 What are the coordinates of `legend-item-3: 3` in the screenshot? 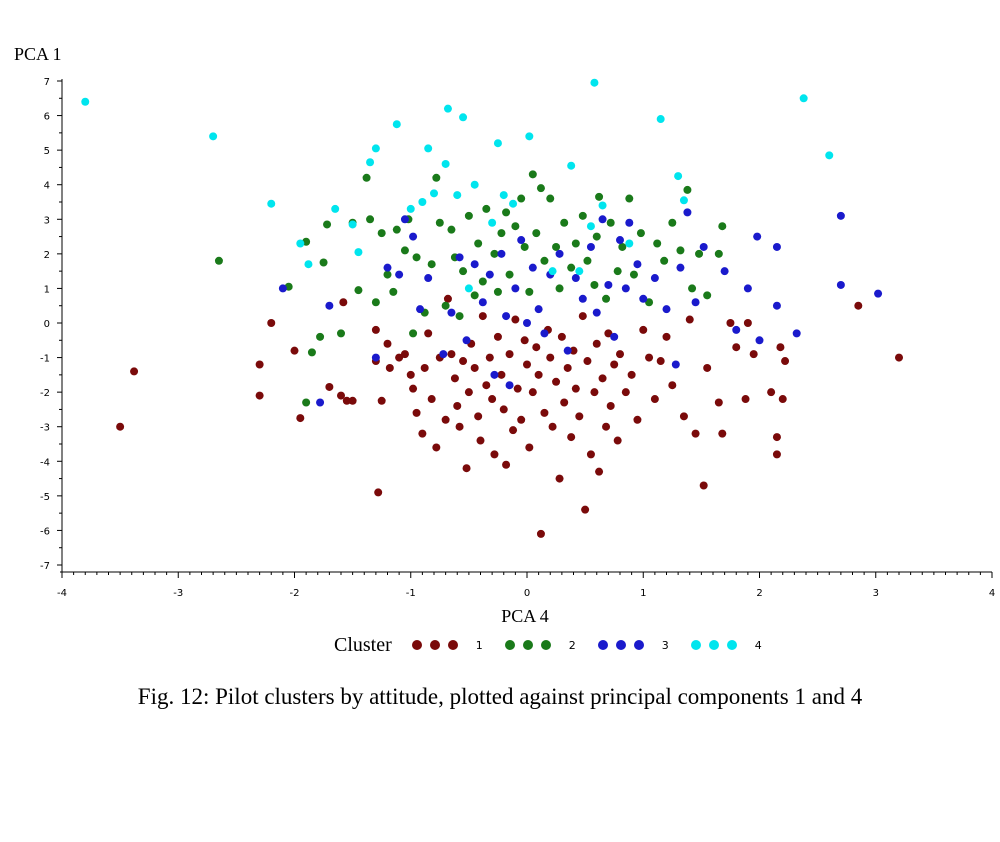 It's located at (633, 645).